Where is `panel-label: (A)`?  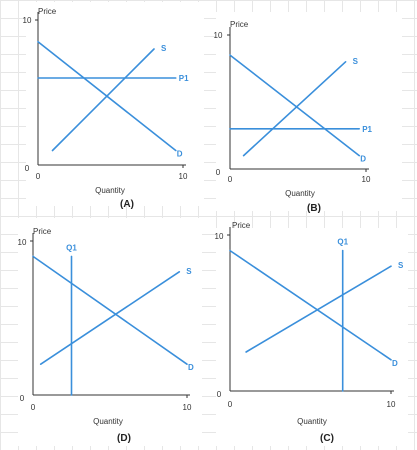
panel-label: (A) is located at coordinates (127, 204).